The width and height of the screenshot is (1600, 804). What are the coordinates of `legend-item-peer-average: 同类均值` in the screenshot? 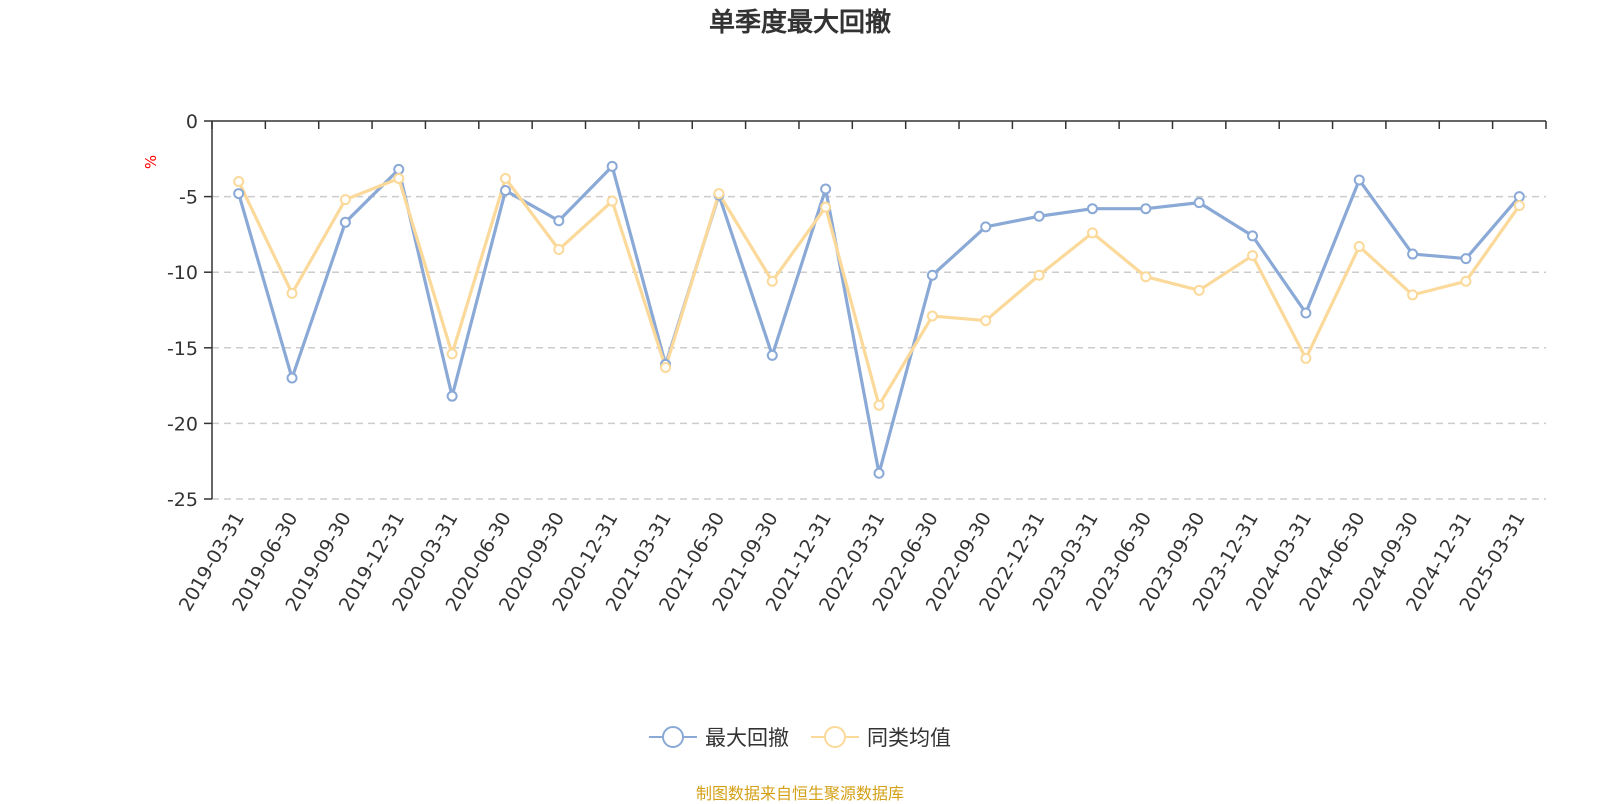 It's located at (881, 737).